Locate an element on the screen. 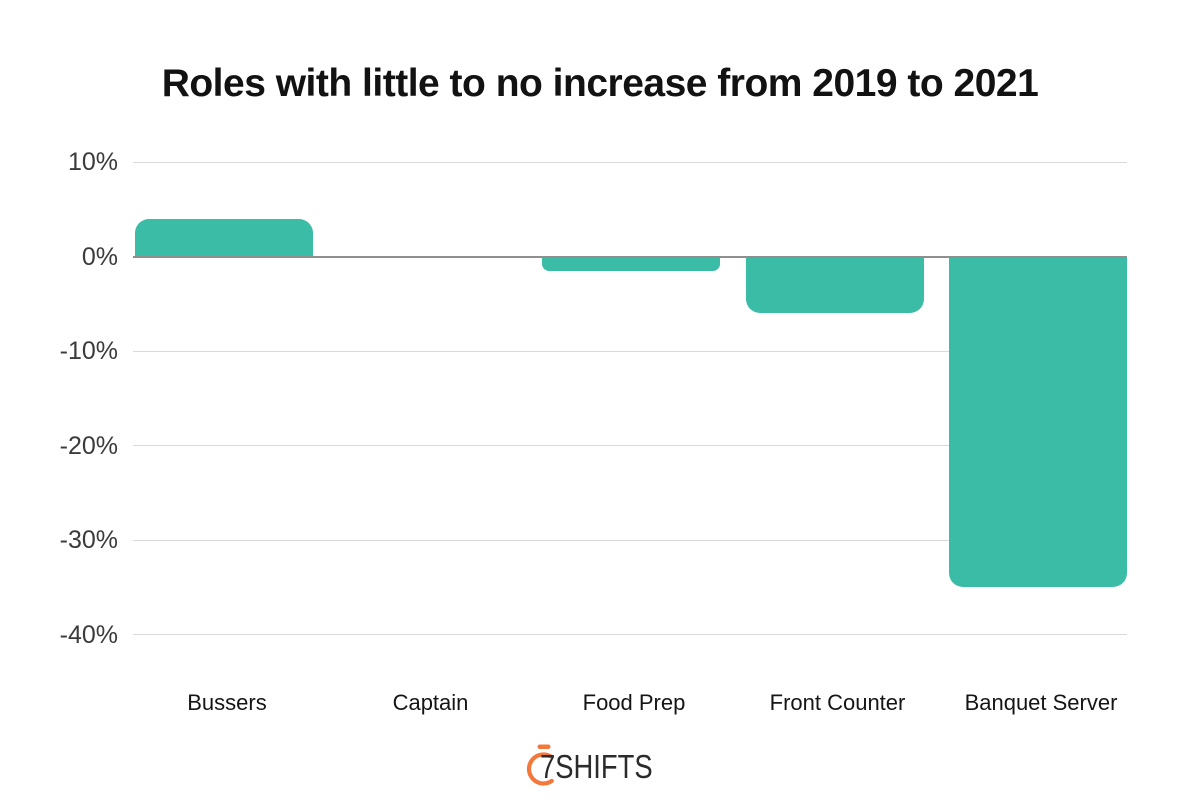 The height and width of the screenshot is (800, 1200). zero-axis-line is located at coordinates (630, 256).